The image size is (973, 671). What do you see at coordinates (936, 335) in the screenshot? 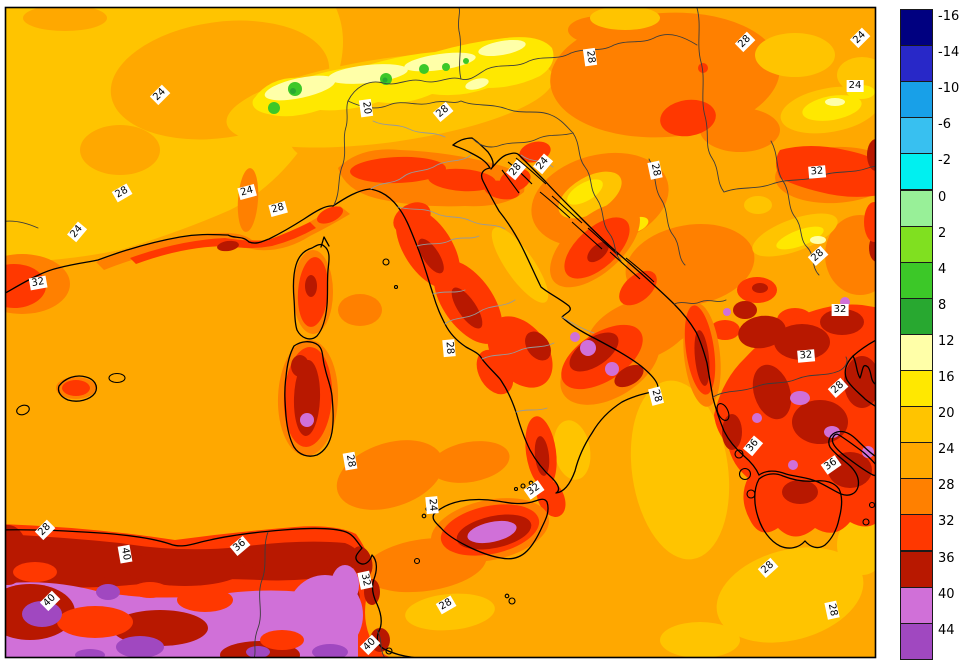
I see `color-scale-legend: -16 -14 -10 -6 -2 0 2 4 8 12 16 20 24 28 32 36 40 44` at bounding box center [936, 335].